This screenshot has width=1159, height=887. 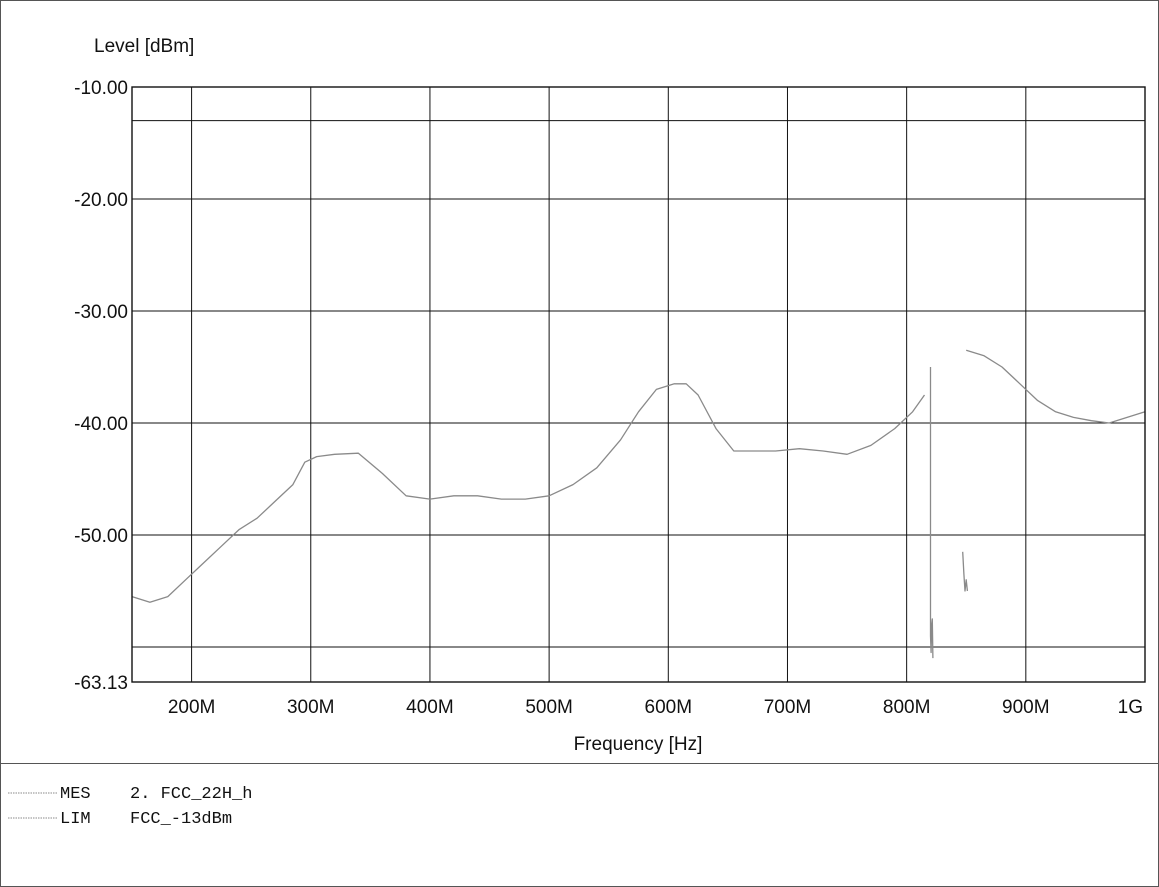 What do you see at coordinates (788, 707) in the screenshot?
I see `x-tick-label: 700M` at bounding box center [788, 707].